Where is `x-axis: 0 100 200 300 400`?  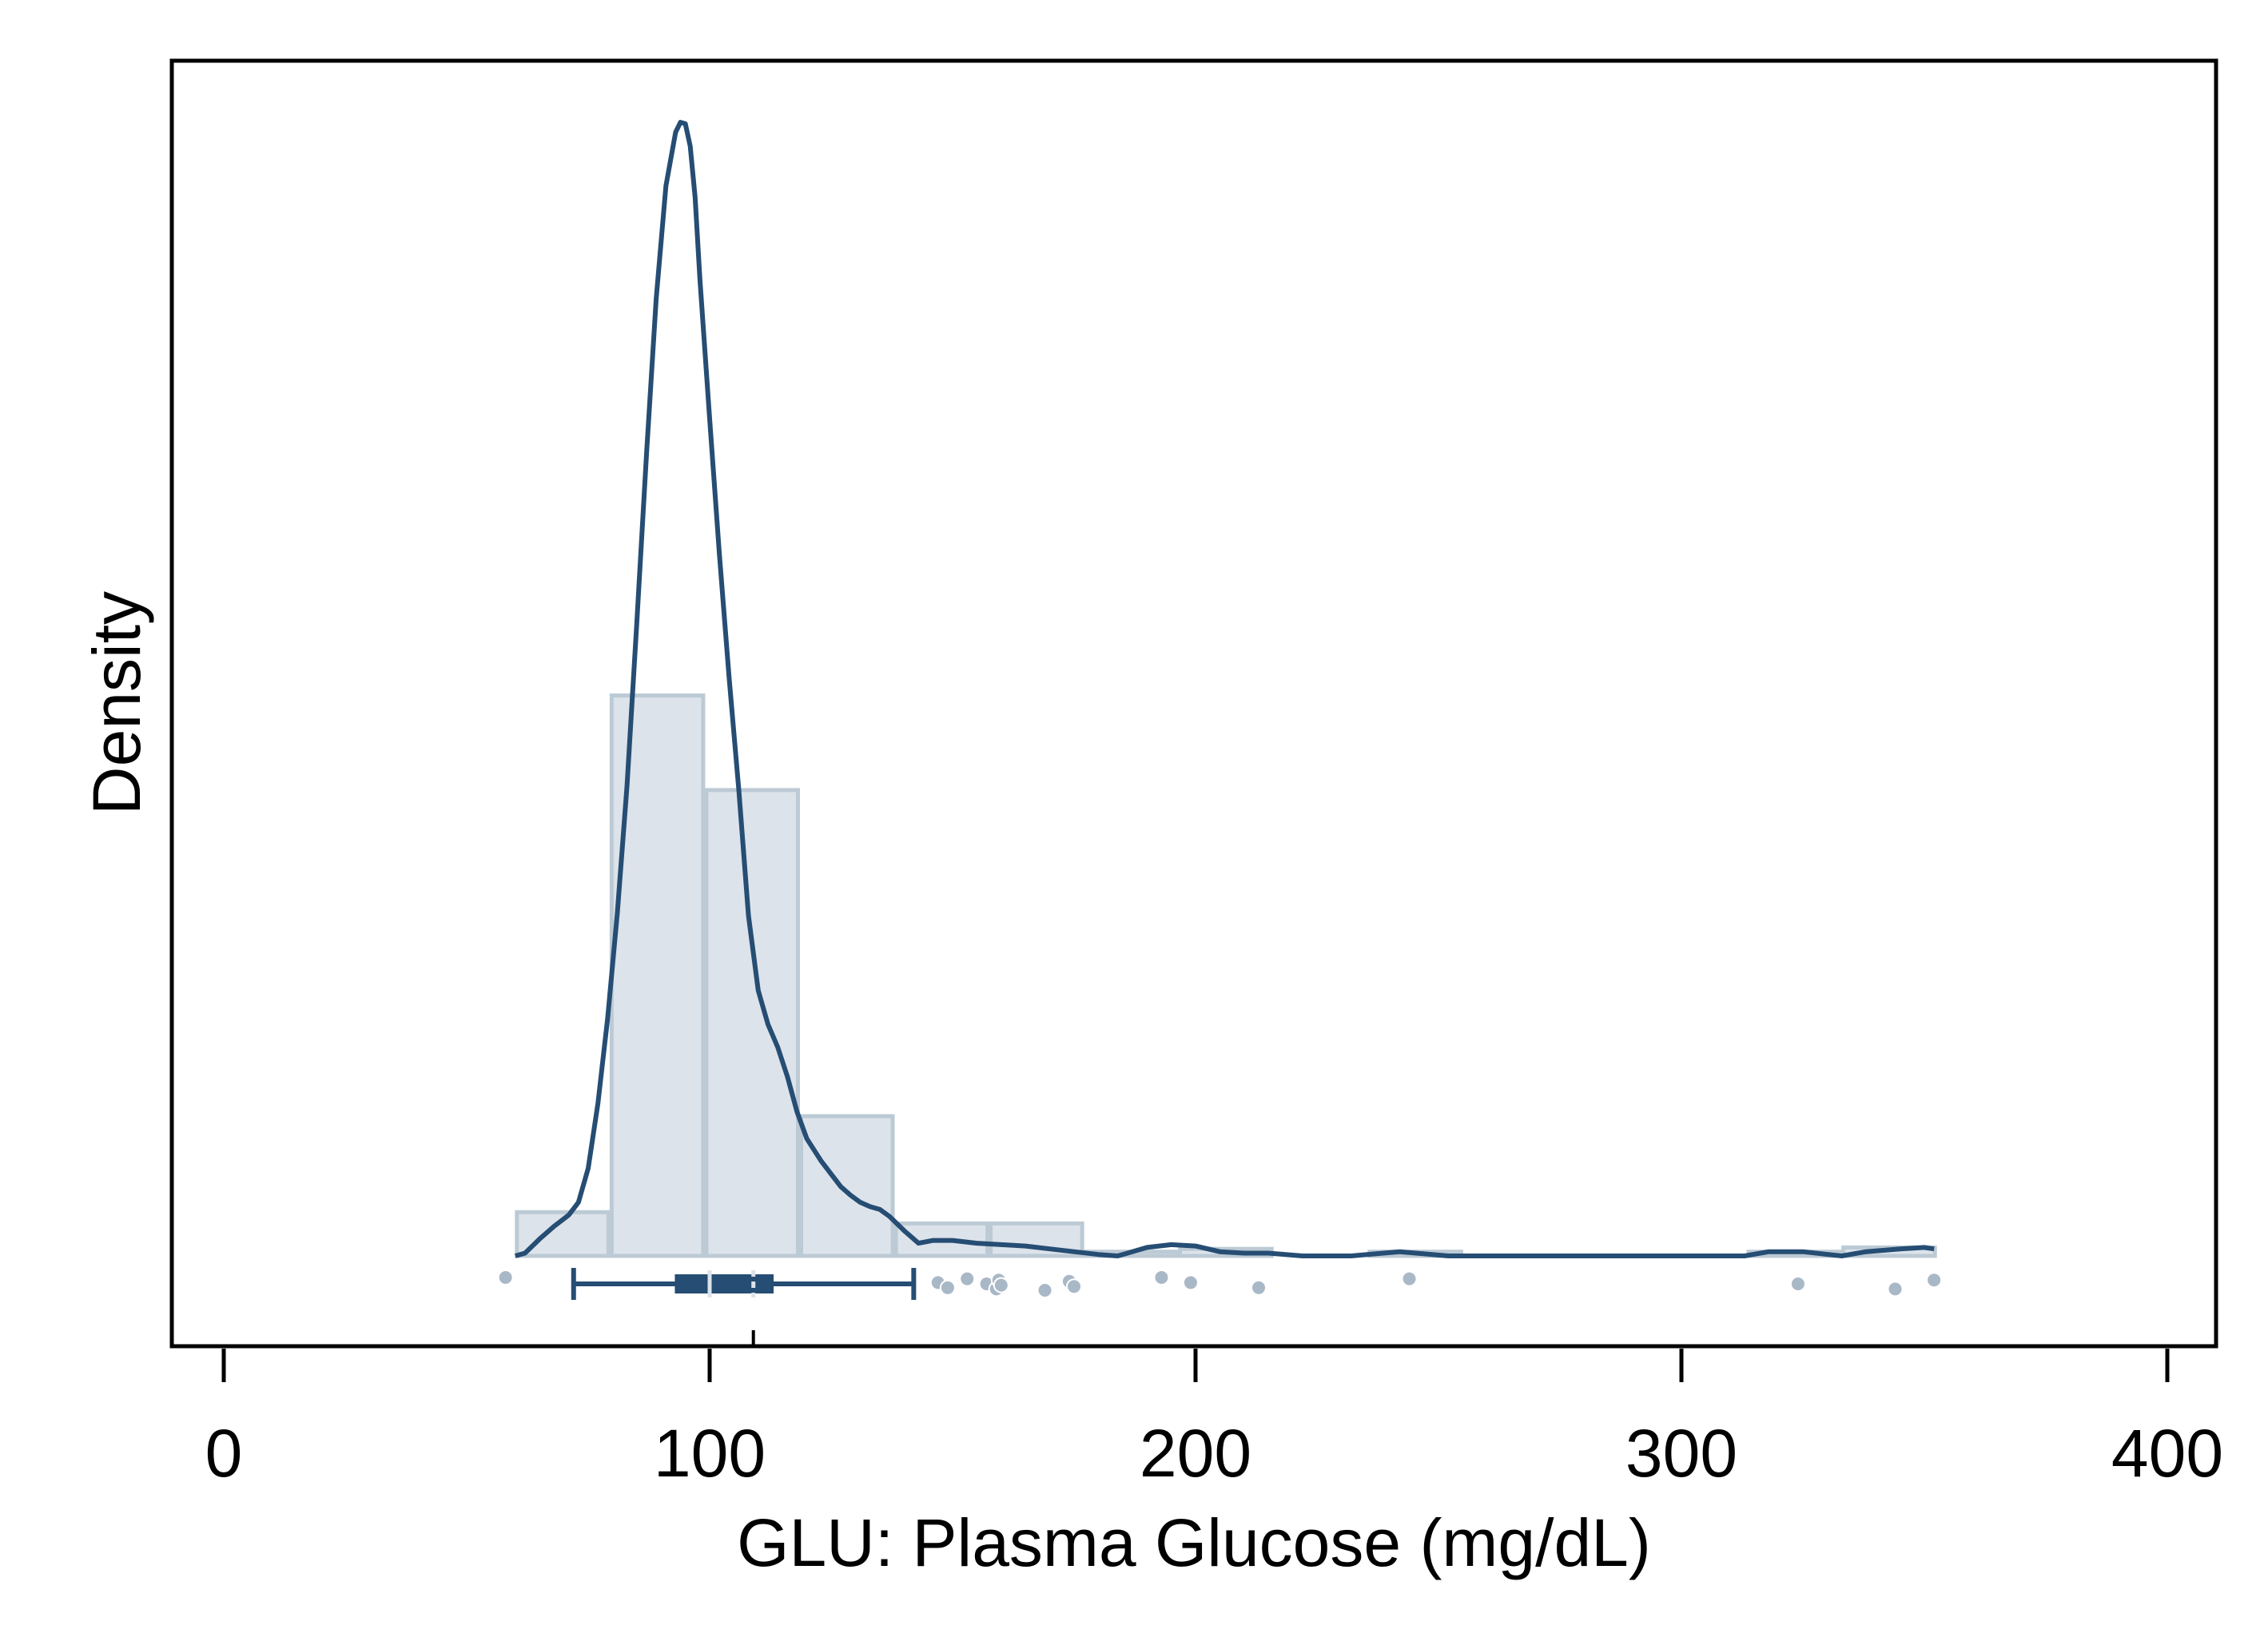 x-axis: 0 100 200 300 400 is located at coordinates (1214, 1420).